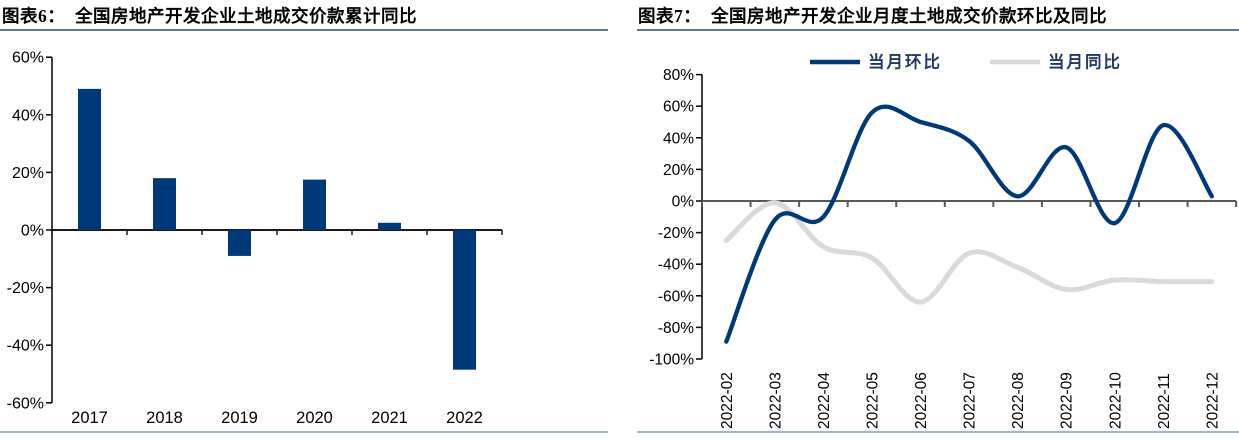 This screenshot has width=1239, height=440. I want to click on legend-label: 当月同比, so click(1085, 62).